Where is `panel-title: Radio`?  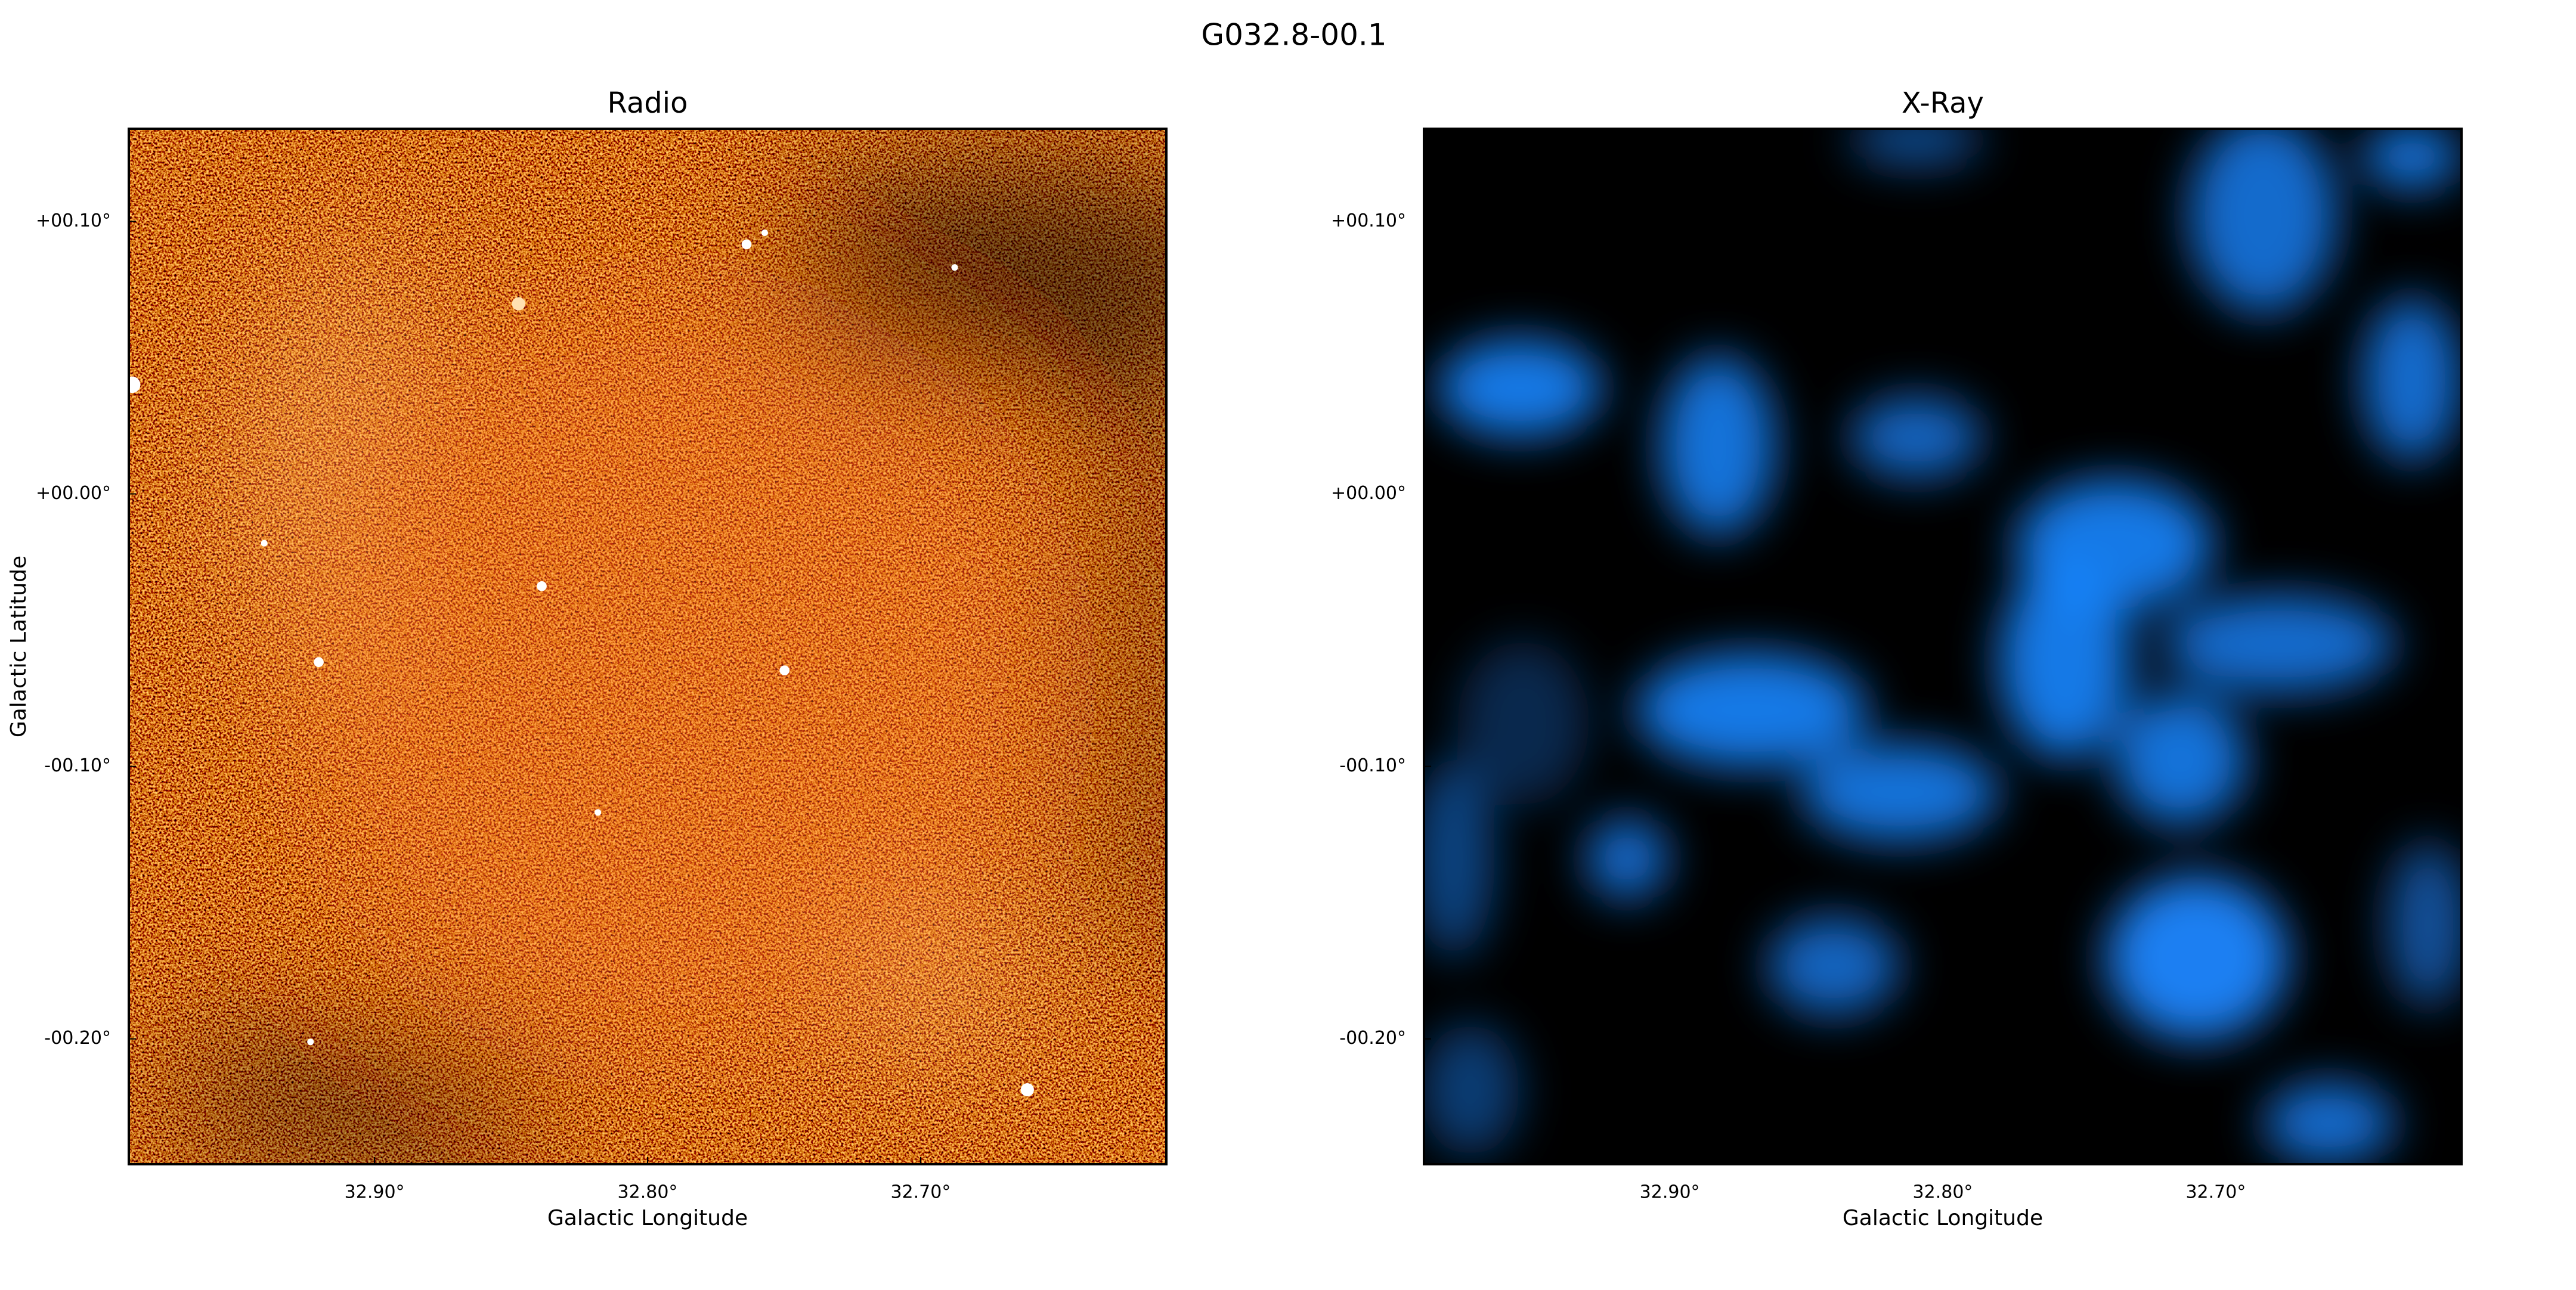
panel-title: Radio is located at coordinates (648, 103).